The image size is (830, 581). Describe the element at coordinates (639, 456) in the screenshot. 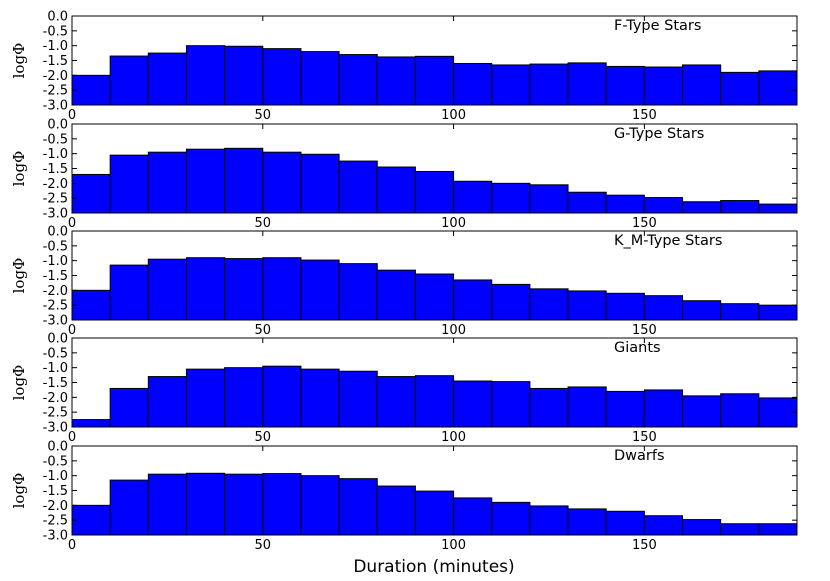

I see `panel-title: Dwarfs` at that location.